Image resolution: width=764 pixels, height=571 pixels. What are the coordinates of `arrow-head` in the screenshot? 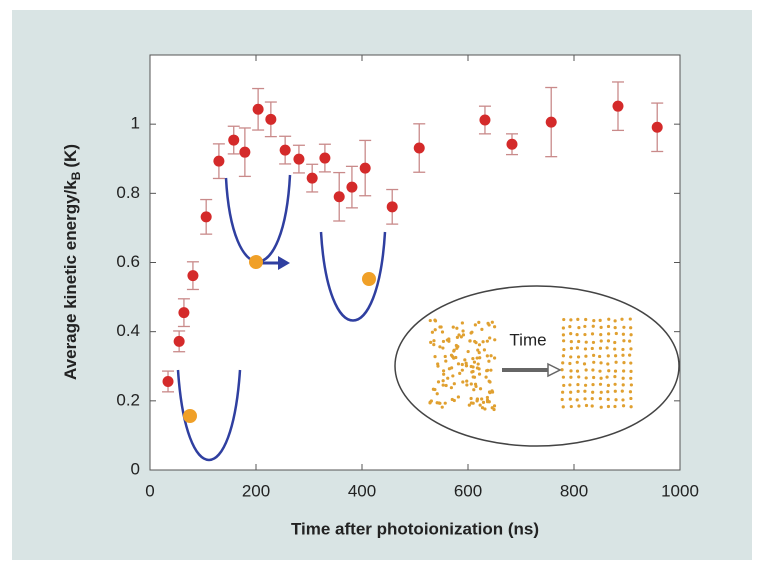 It's located at (284, 263).